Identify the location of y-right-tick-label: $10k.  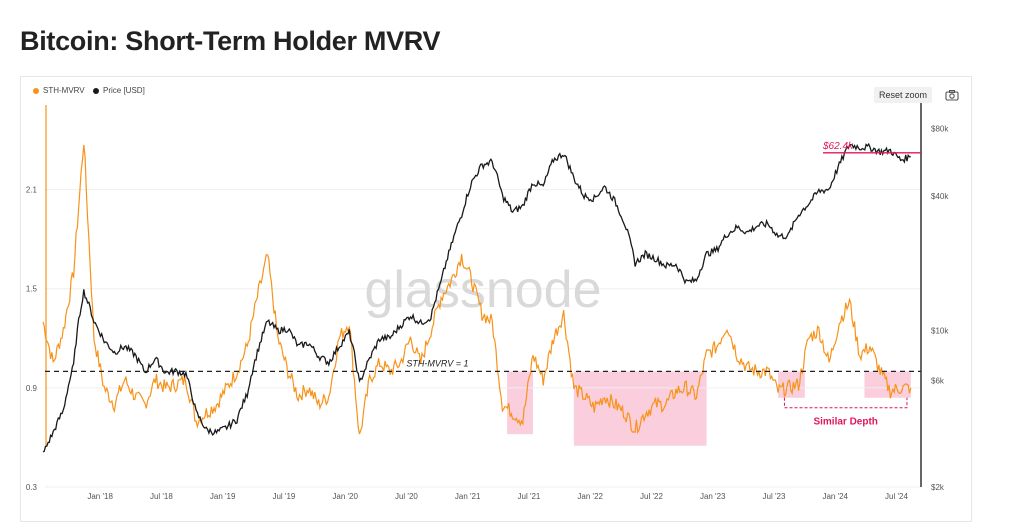
(940, 331).